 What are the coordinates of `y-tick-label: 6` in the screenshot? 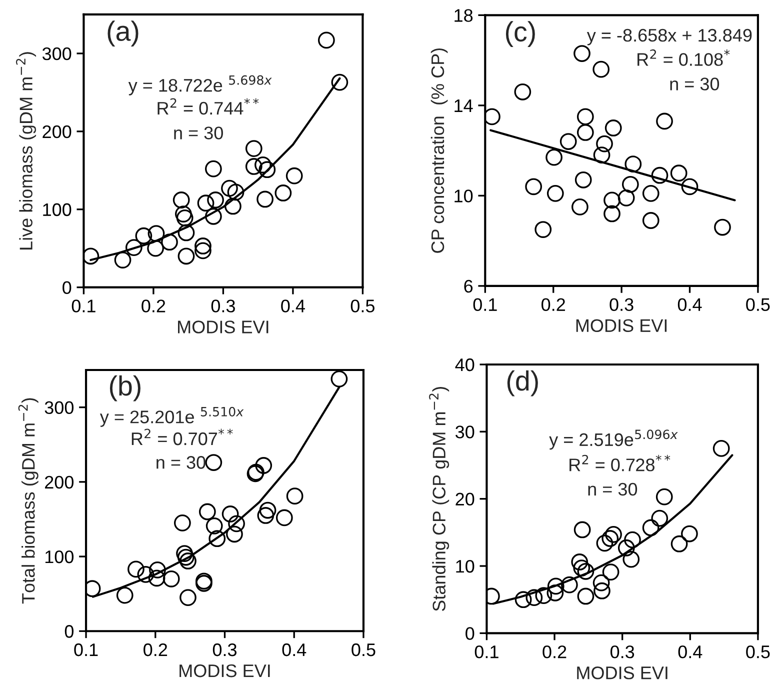 It's located at (468, 286).